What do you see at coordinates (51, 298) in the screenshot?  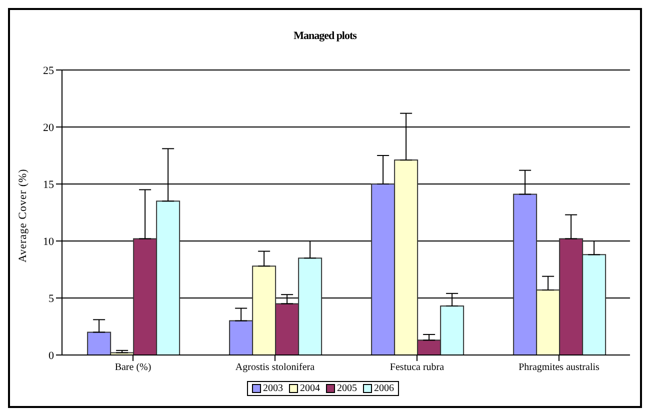 I see `y-tick-label: 5` at bounding box center [51, 298].